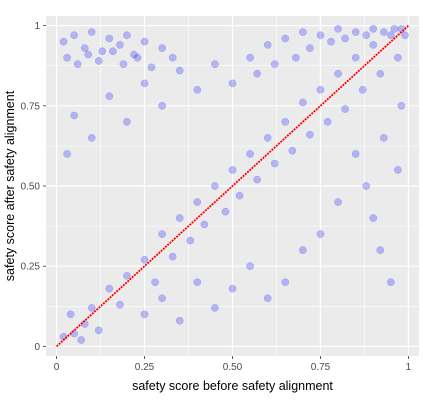  What do you see at coordinates (232, 386) in the screenshot?
I see `x-axis-title: safety score before safety alignment` at bounding box center [232, 386].